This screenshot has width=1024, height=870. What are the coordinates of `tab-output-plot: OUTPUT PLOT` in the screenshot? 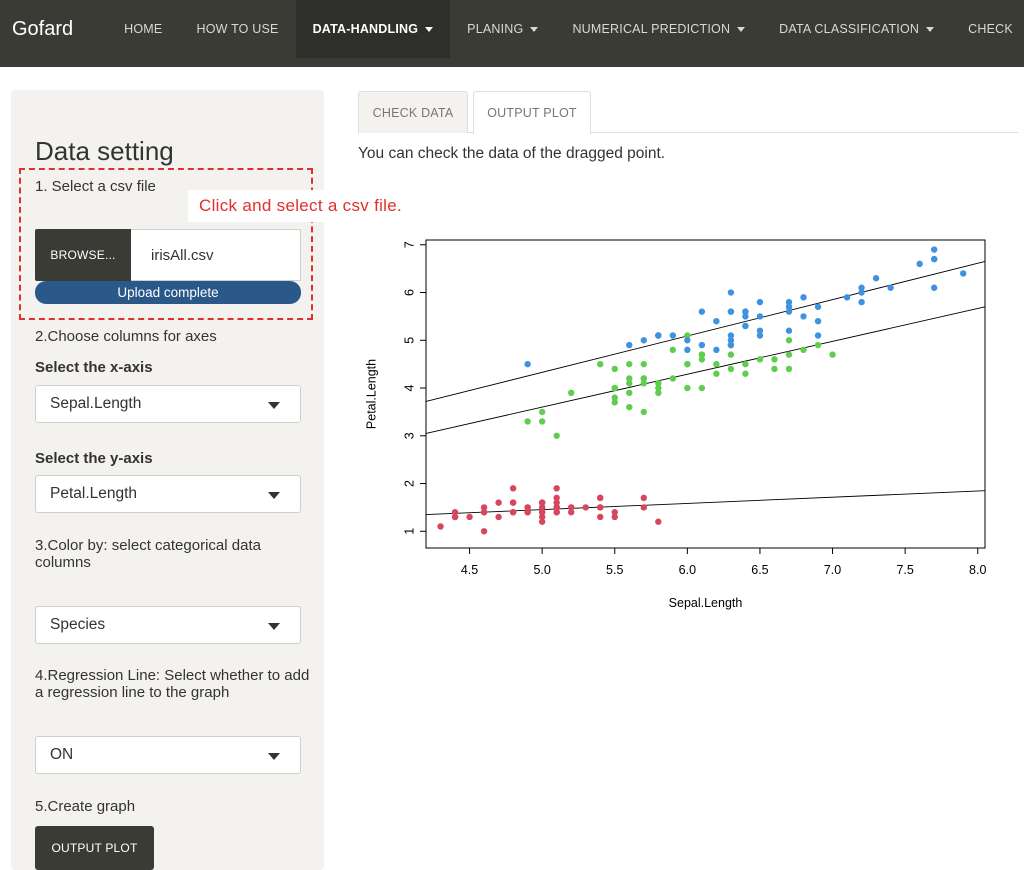 It's located at (532, 112).